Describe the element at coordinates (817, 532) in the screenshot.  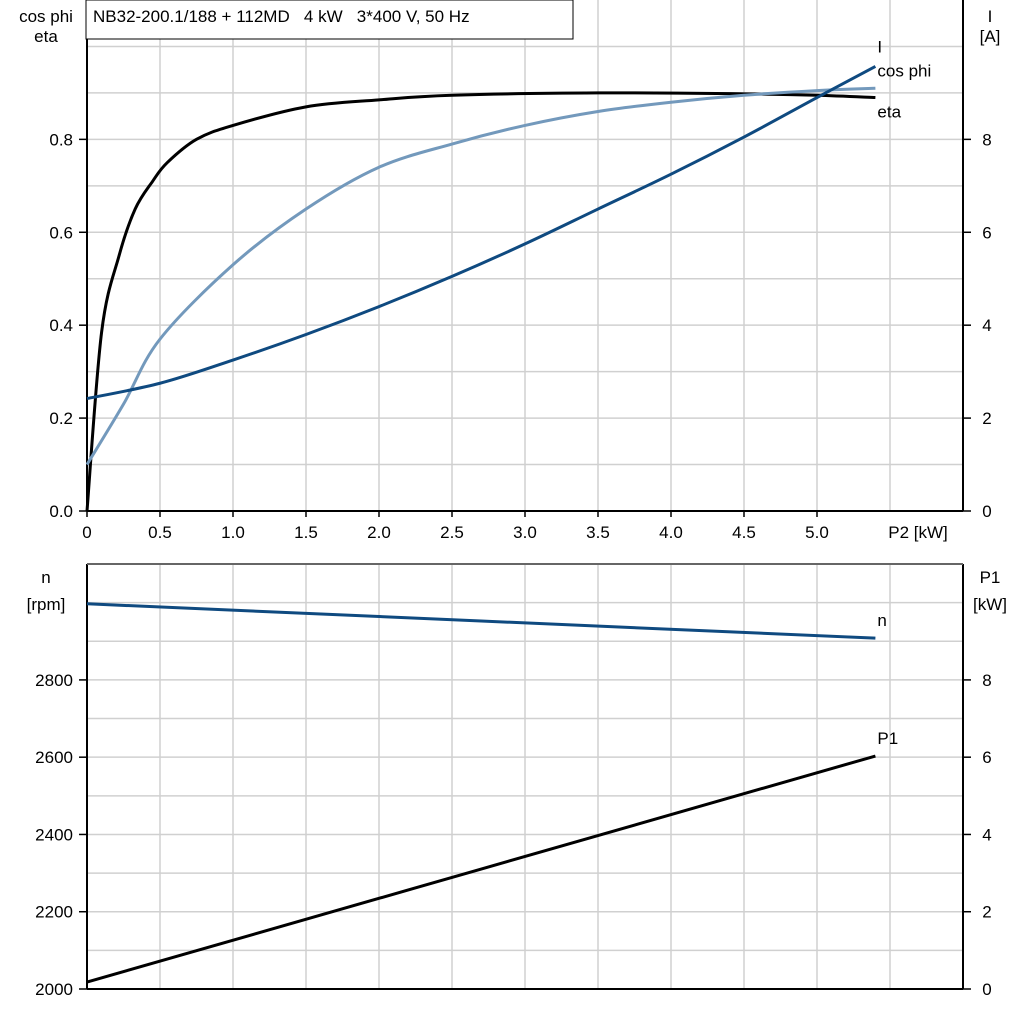
I see `x-tick-label: 5.0` at that location.